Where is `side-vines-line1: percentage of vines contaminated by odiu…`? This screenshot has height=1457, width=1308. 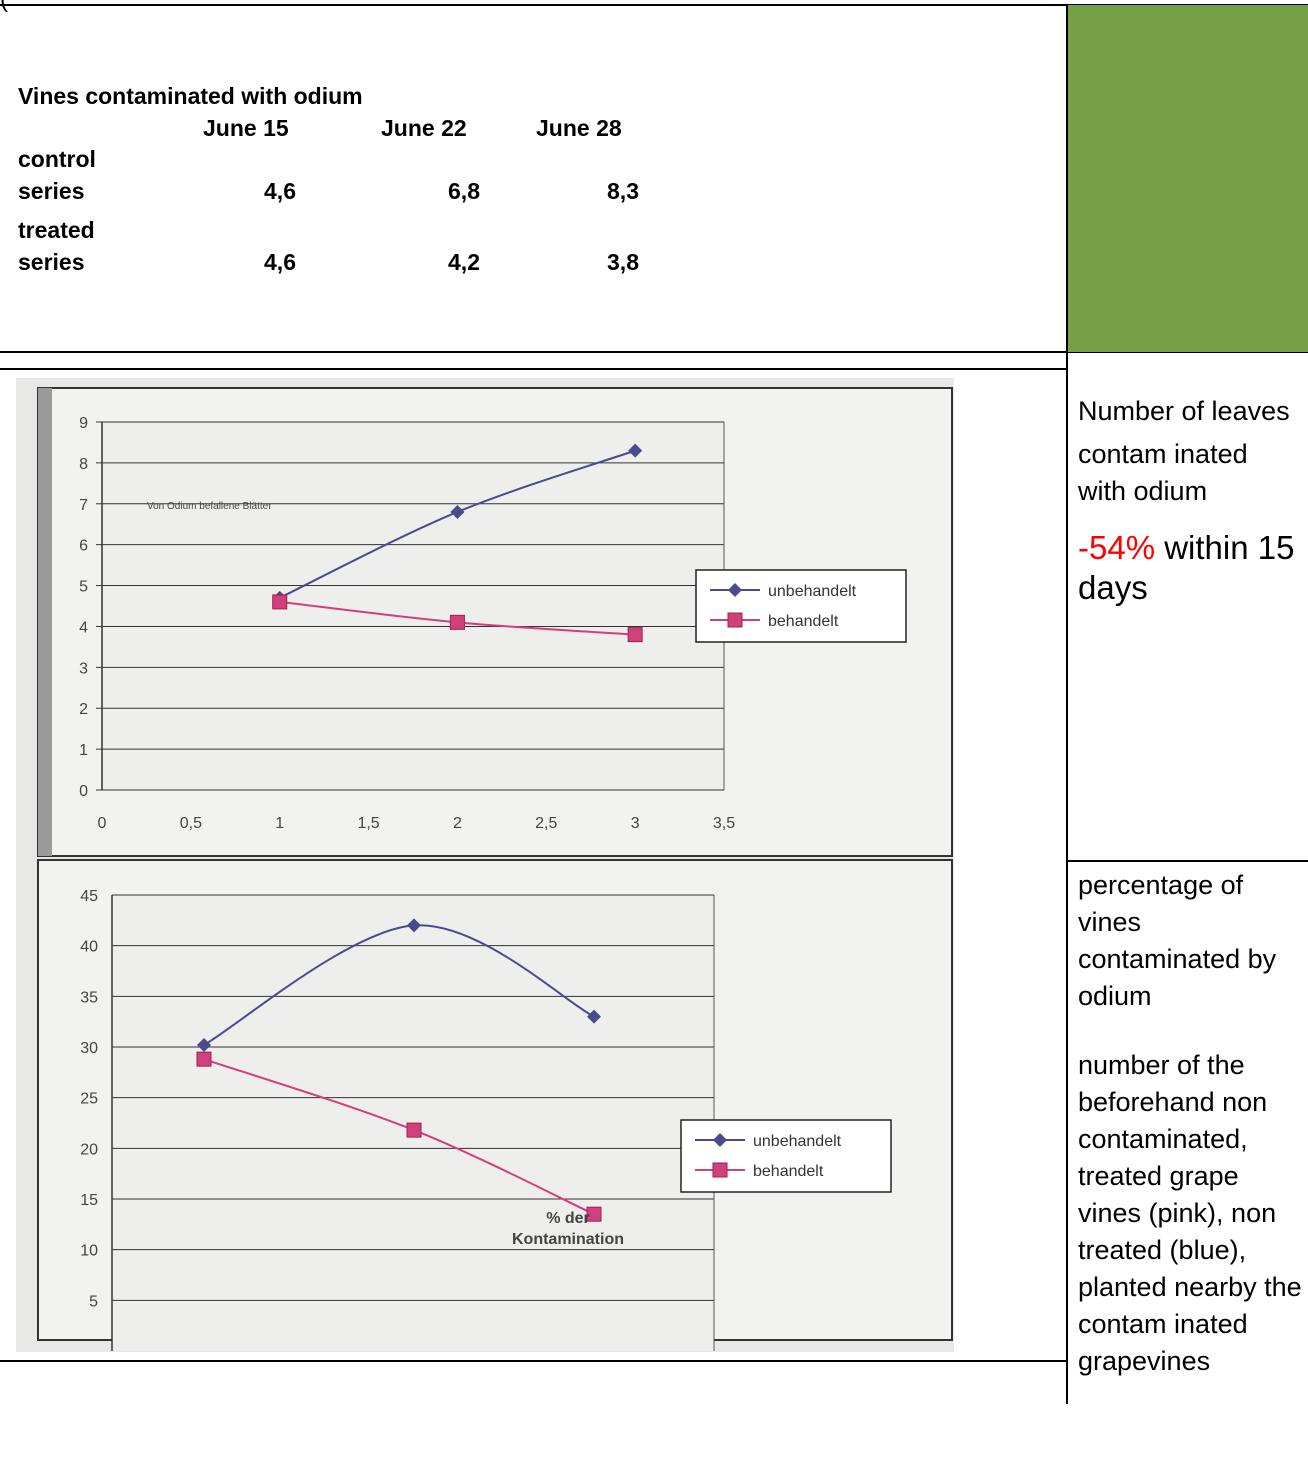 side-vines-line1: percentage of vines contaminated by odiu… is located at coordinates (1177, 940).